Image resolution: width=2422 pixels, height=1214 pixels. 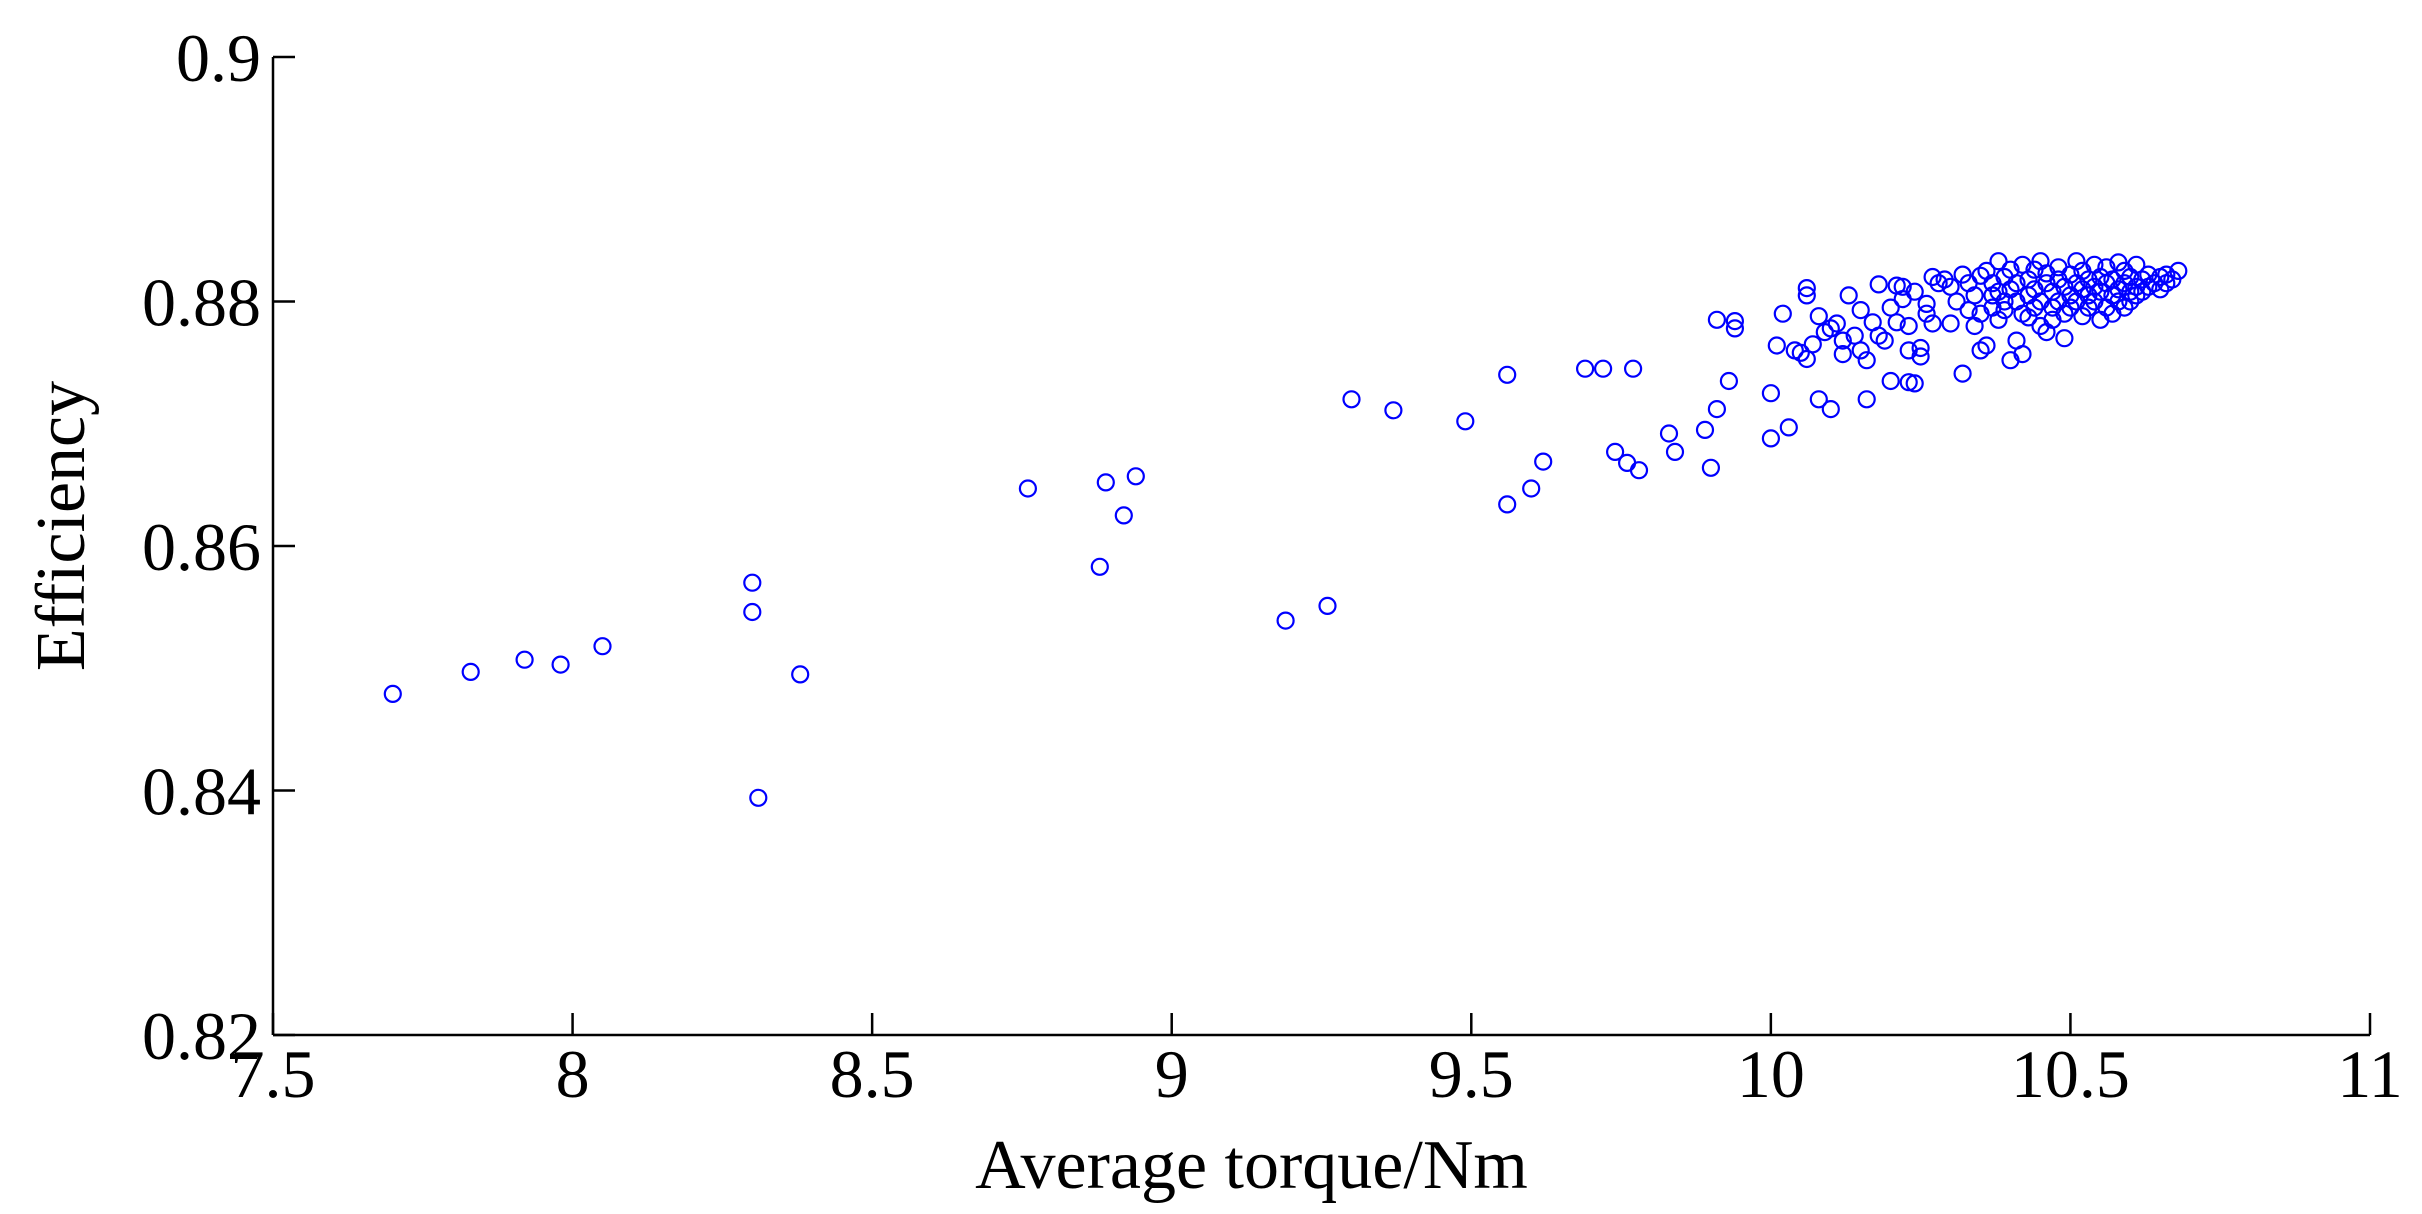 I want to click on y-tick-label: 0.82, so click(x=201, y=1036).